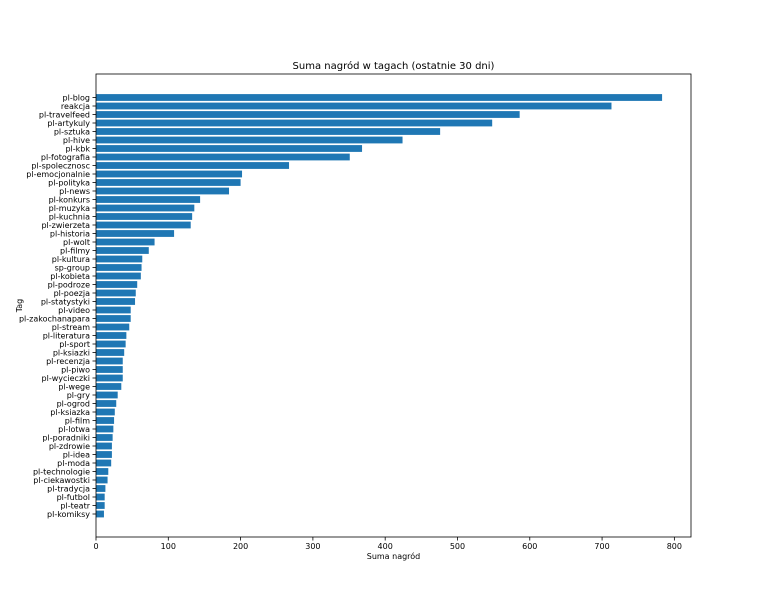 This screenshot has height=614, width=768. I want to click on x-tick-label: 800, so click(674, 546).